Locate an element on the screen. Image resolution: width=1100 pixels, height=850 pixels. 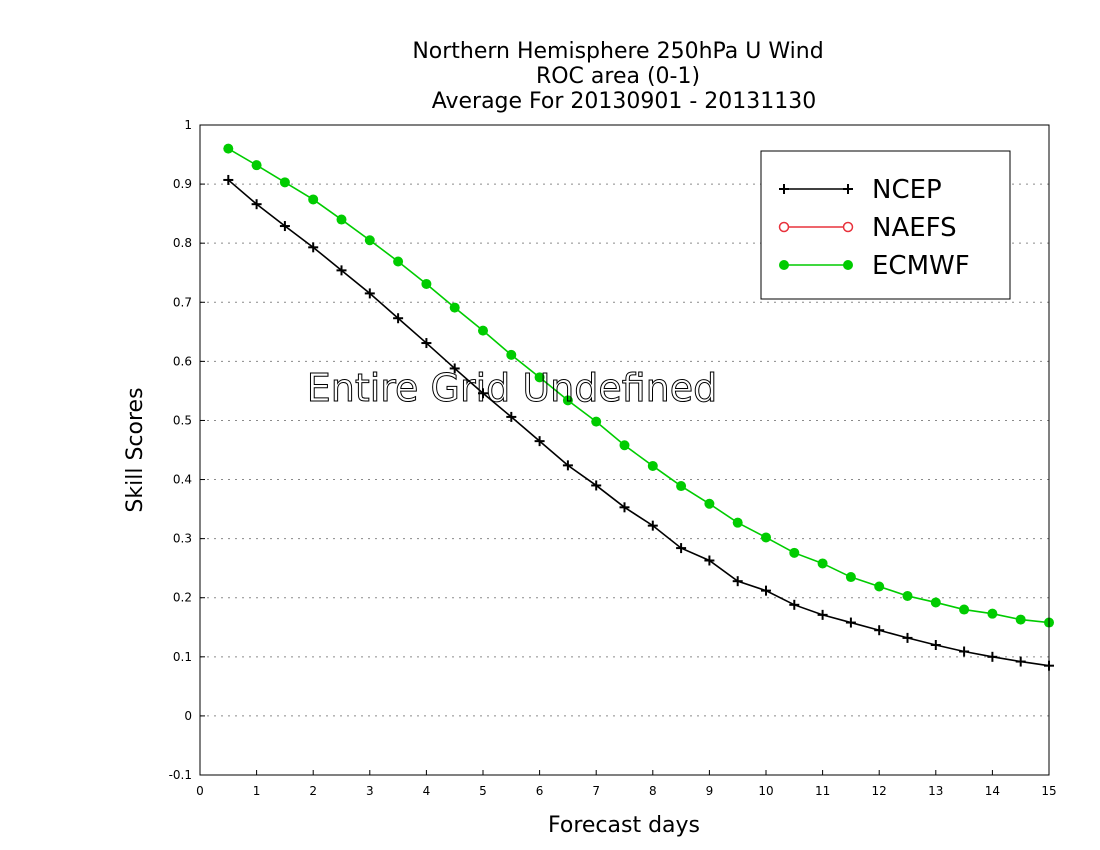
x-tick-label: 3 is located at coordinates (370, 791).